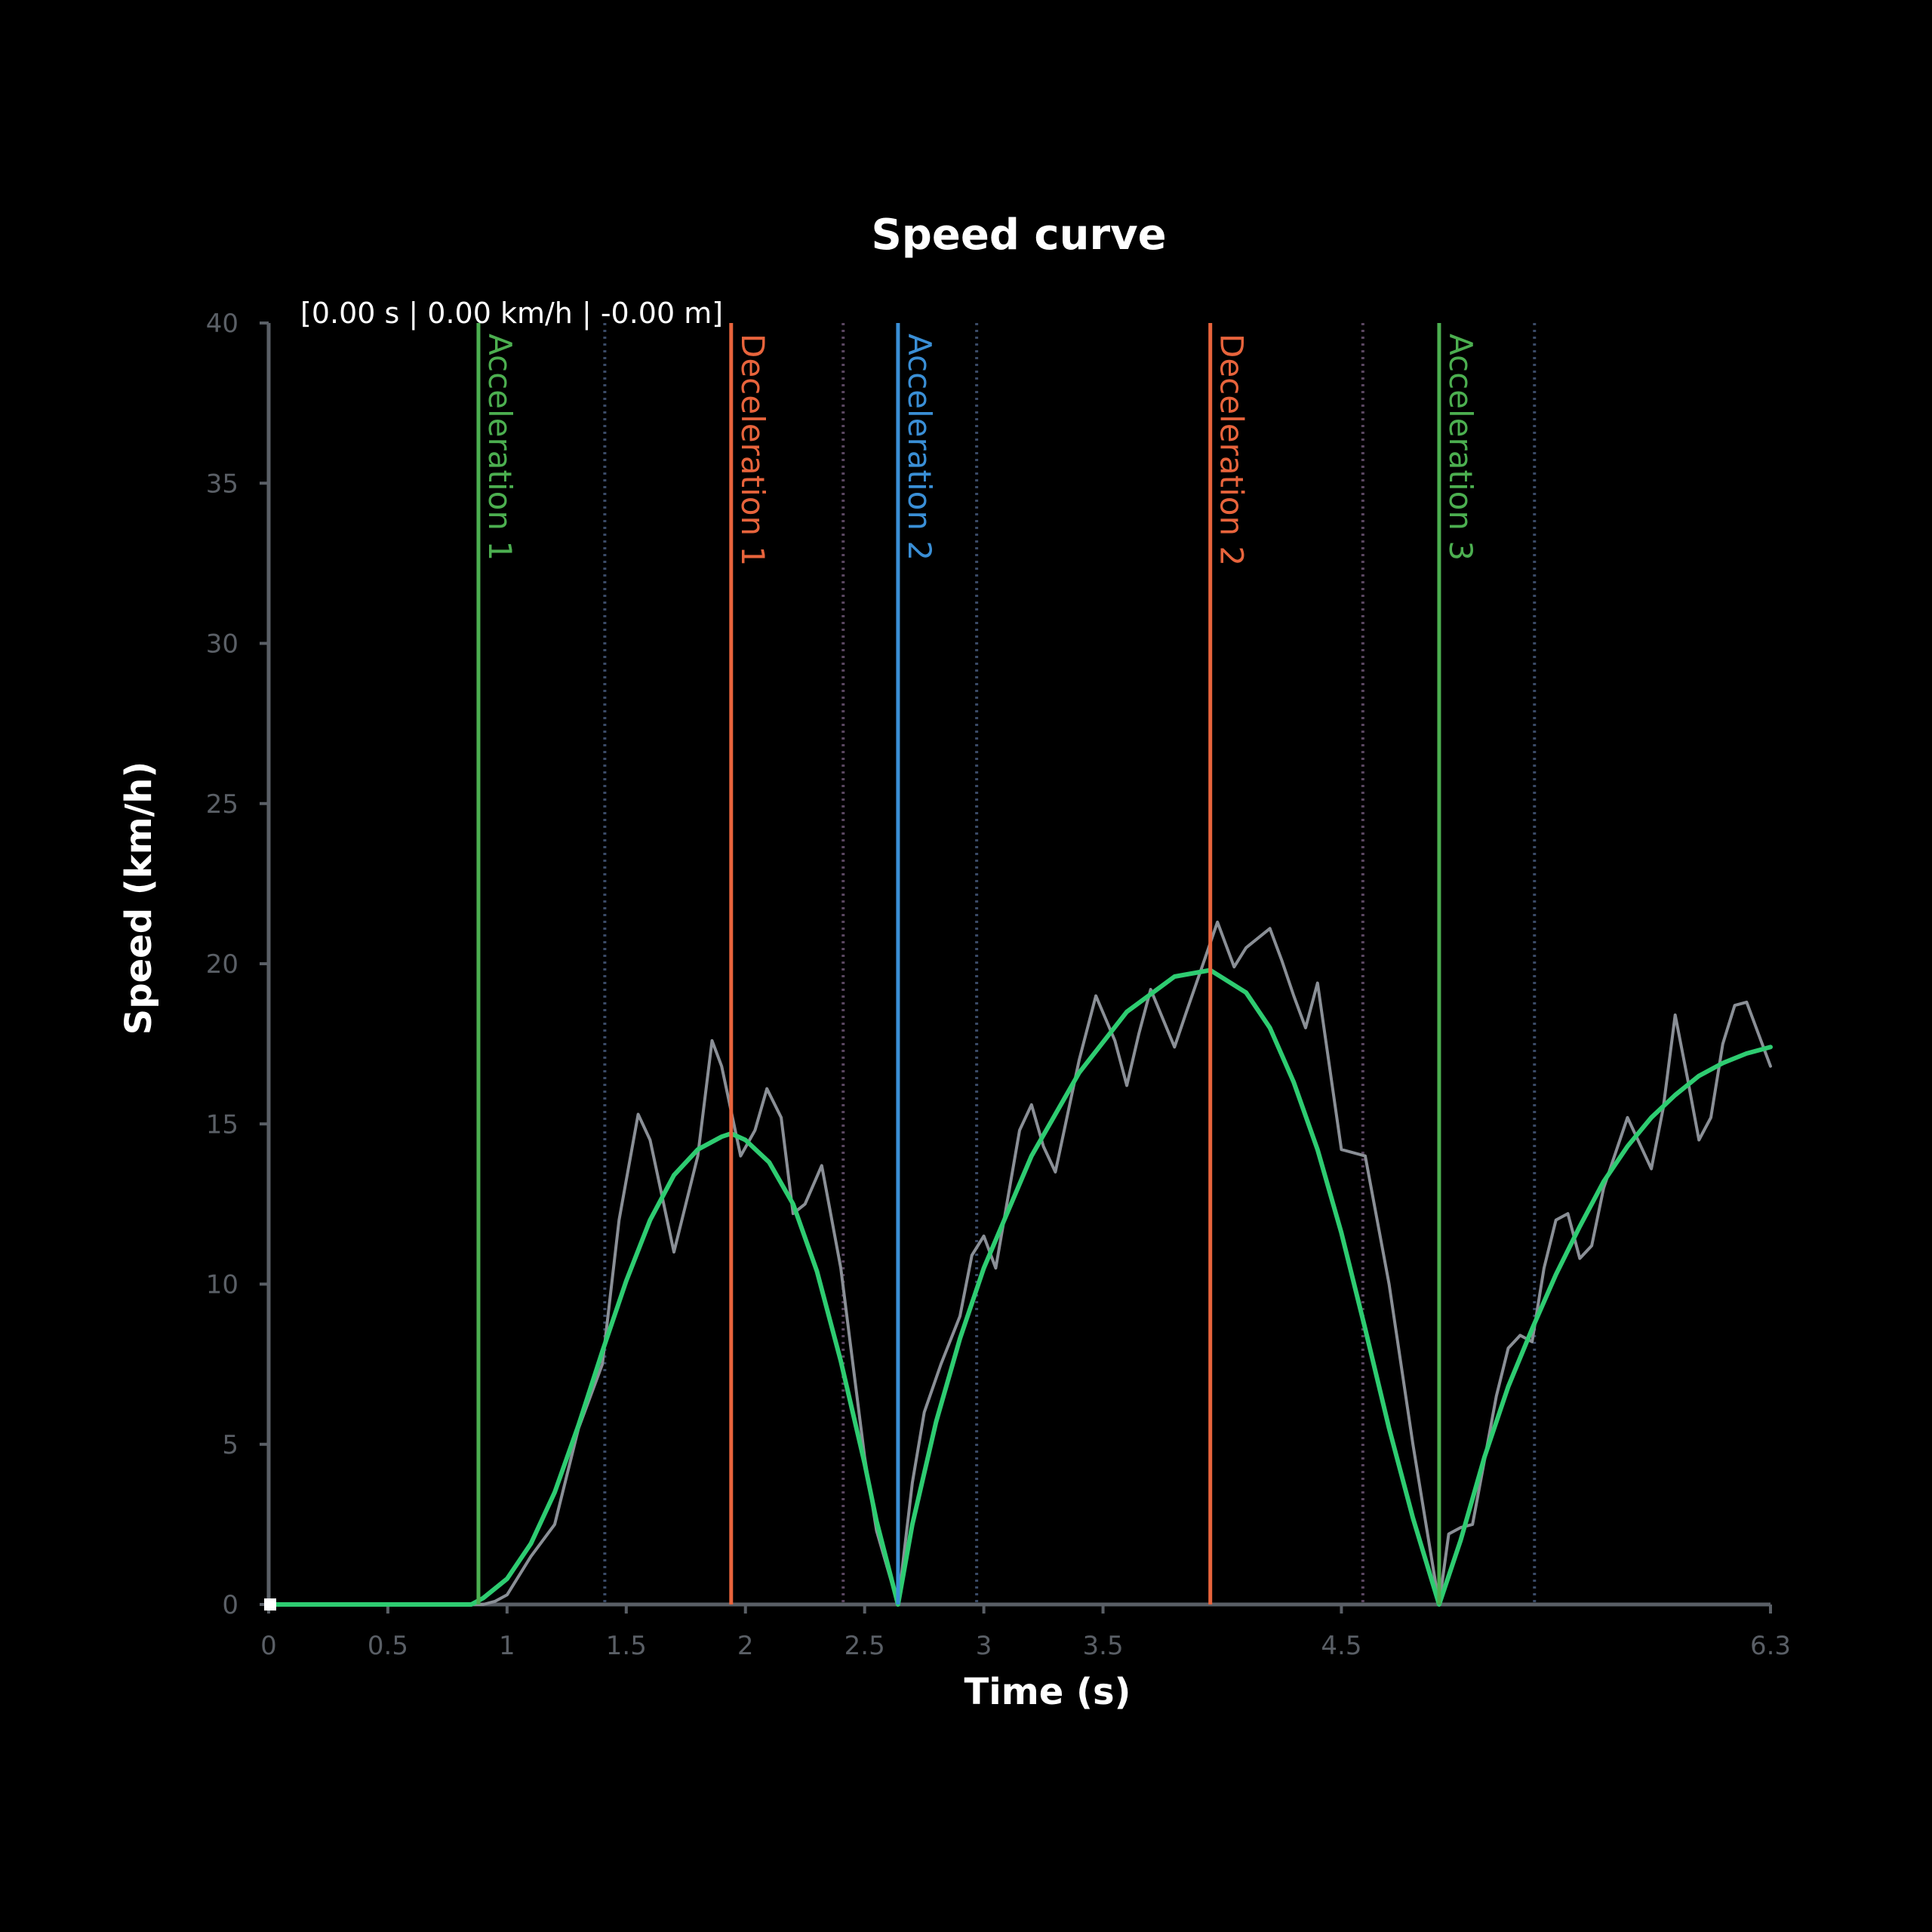 The height and width of the screenshot is (1932, 1932). Describe the element at coordinates (222, 324) in the screenshot. I see `y-tick-label: 40` at that location.